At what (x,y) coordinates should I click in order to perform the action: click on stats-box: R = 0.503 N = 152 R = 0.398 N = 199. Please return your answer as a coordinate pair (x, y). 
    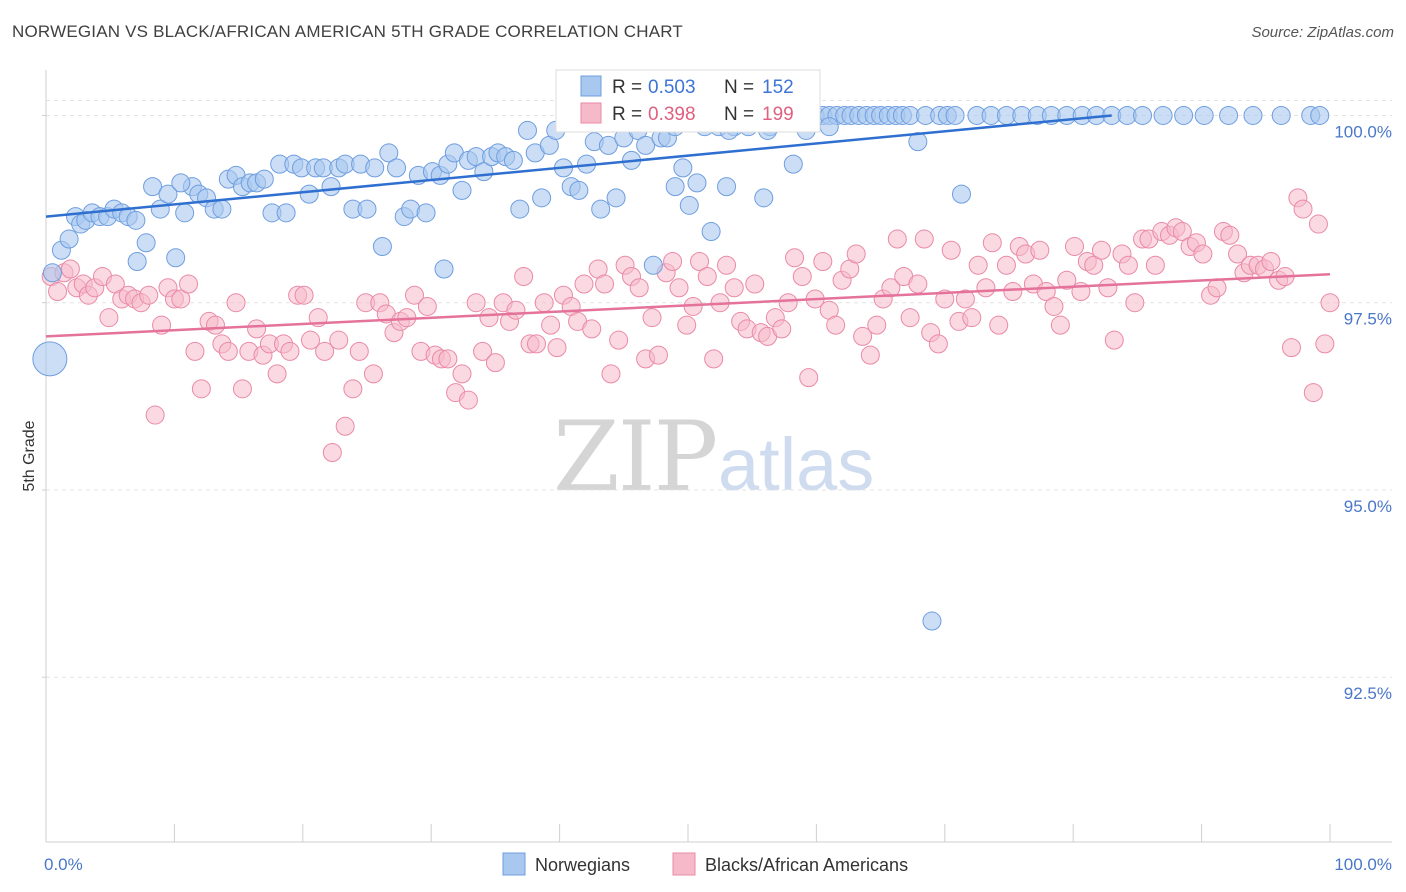
    Looking at the image, I should click on (688, 101).